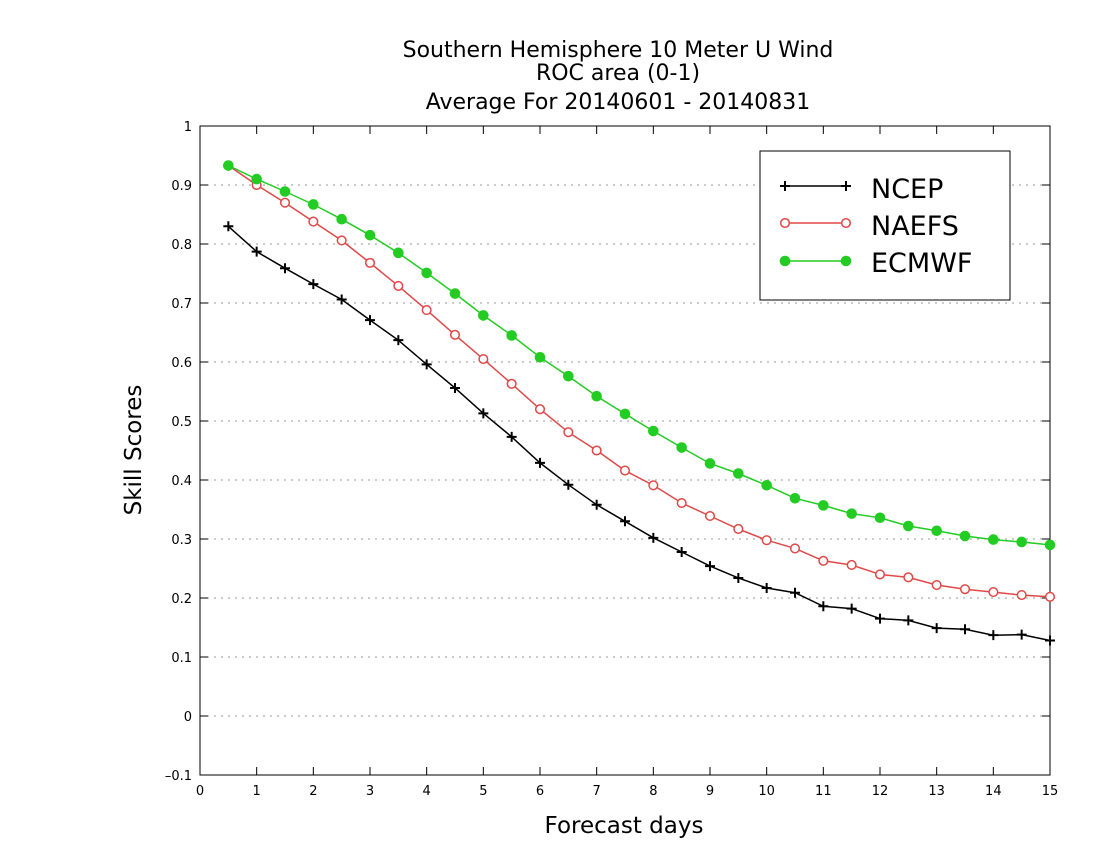  Describe the element at coordinates (993, 791) in the screenshot. I see `x-tick-label: 14` at that location.